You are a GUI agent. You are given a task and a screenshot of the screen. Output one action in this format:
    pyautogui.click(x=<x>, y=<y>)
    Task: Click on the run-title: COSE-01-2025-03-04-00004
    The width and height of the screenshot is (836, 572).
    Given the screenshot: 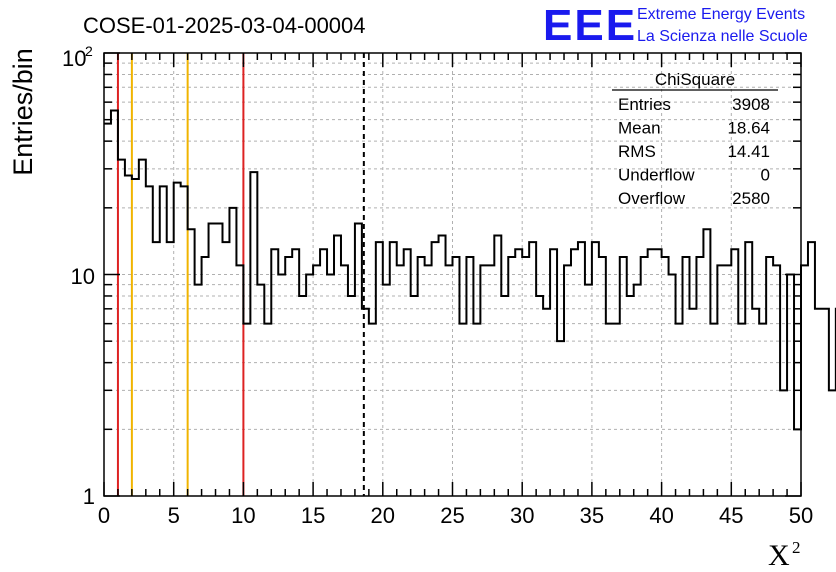 What is the action you would take?
    pyautogui.click(x=224, y=25)
    